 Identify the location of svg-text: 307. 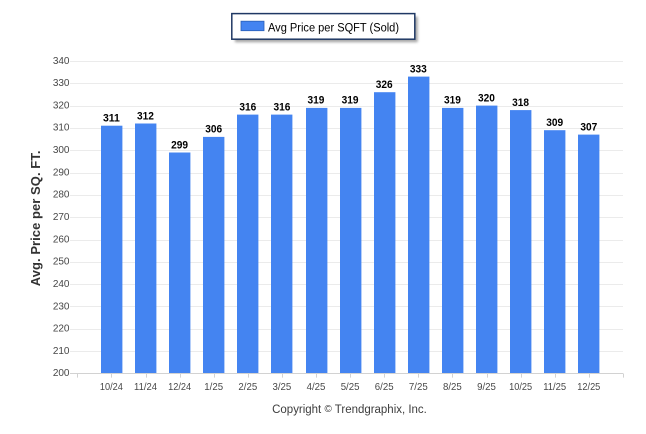
(588, 127).